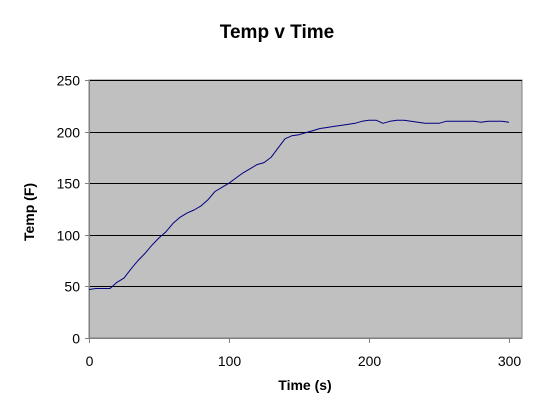  I want to click on y-tick-label-100: 100, so click(69, 236).